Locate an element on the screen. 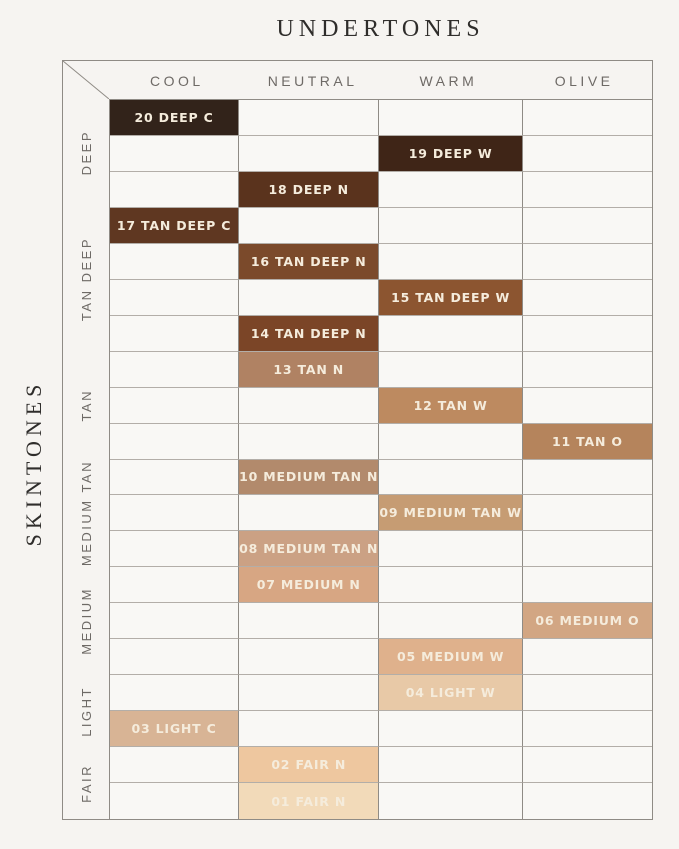 This screenshot has height=849, width=679. shade-label: 01 FAIR N is located at coordinates (309, 801).